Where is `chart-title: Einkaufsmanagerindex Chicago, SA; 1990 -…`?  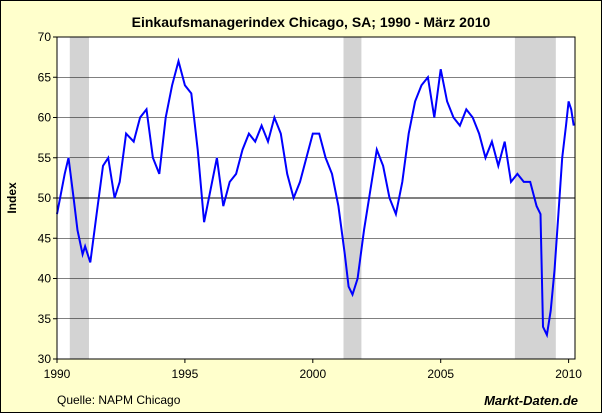 chart-title: Einkaufsmanagerindex Chicago, SA; 1990 -… is located at coordinates (311, 22).